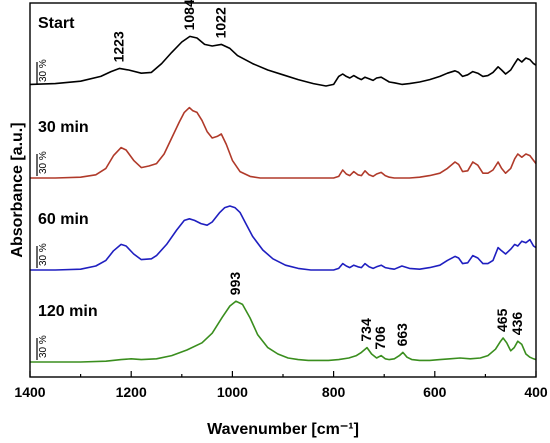 The image size is (550, 443). I want to click on scale-bar-label-60-min: 30 %, so click(43, 254).